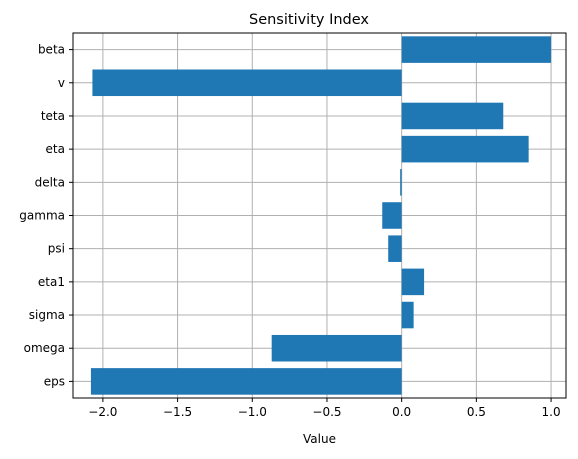 The height and width of the screenshot is (459, 578). What do you see at coordinates (392, 215) in the screenshot?
I see `bar-gamma` at bounding box center [392, 215].